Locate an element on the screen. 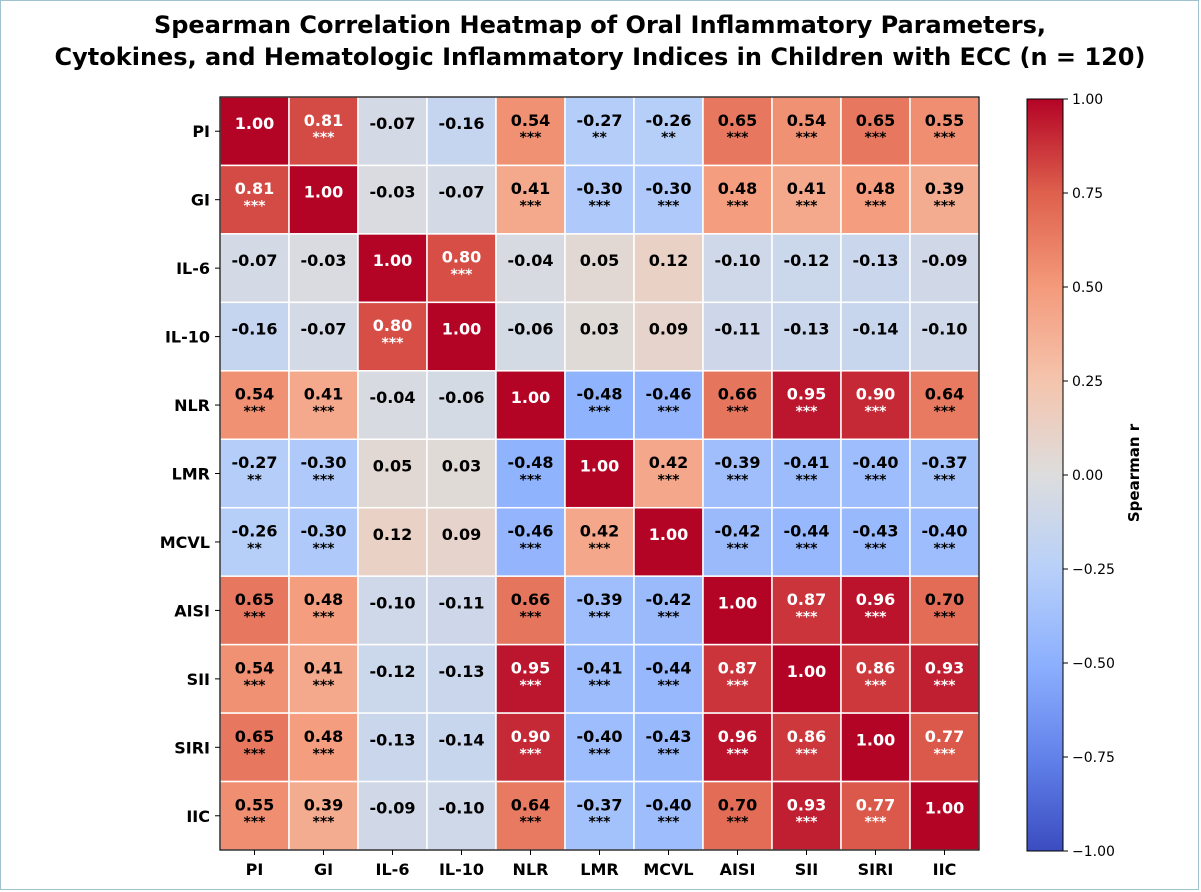  cell-significance-label: ** is located at coordinates (254, 480).